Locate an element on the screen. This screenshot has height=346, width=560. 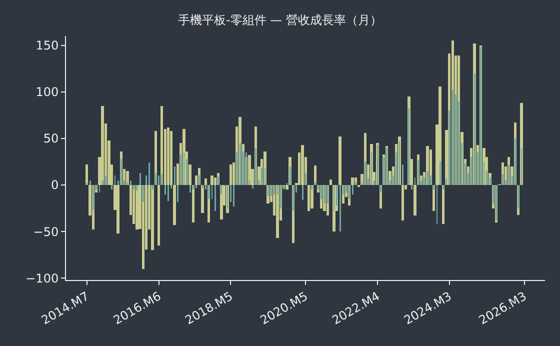
y-tick-label: −50 is located at coordinates (46, 231).